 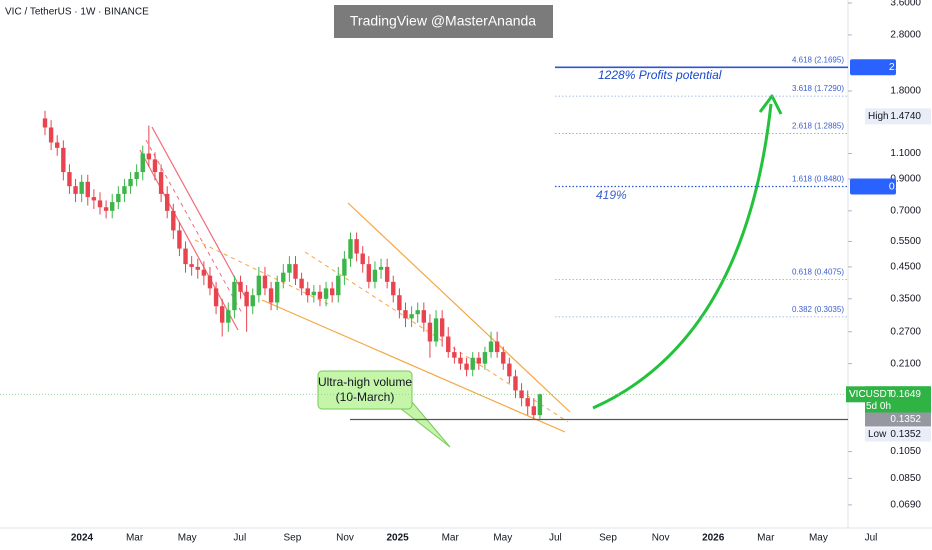 What do you see at coordinates (818, 309) in the screenshot?
I see `fib-label: 0.382 (0.3035)` at bounding box center [818, 309].